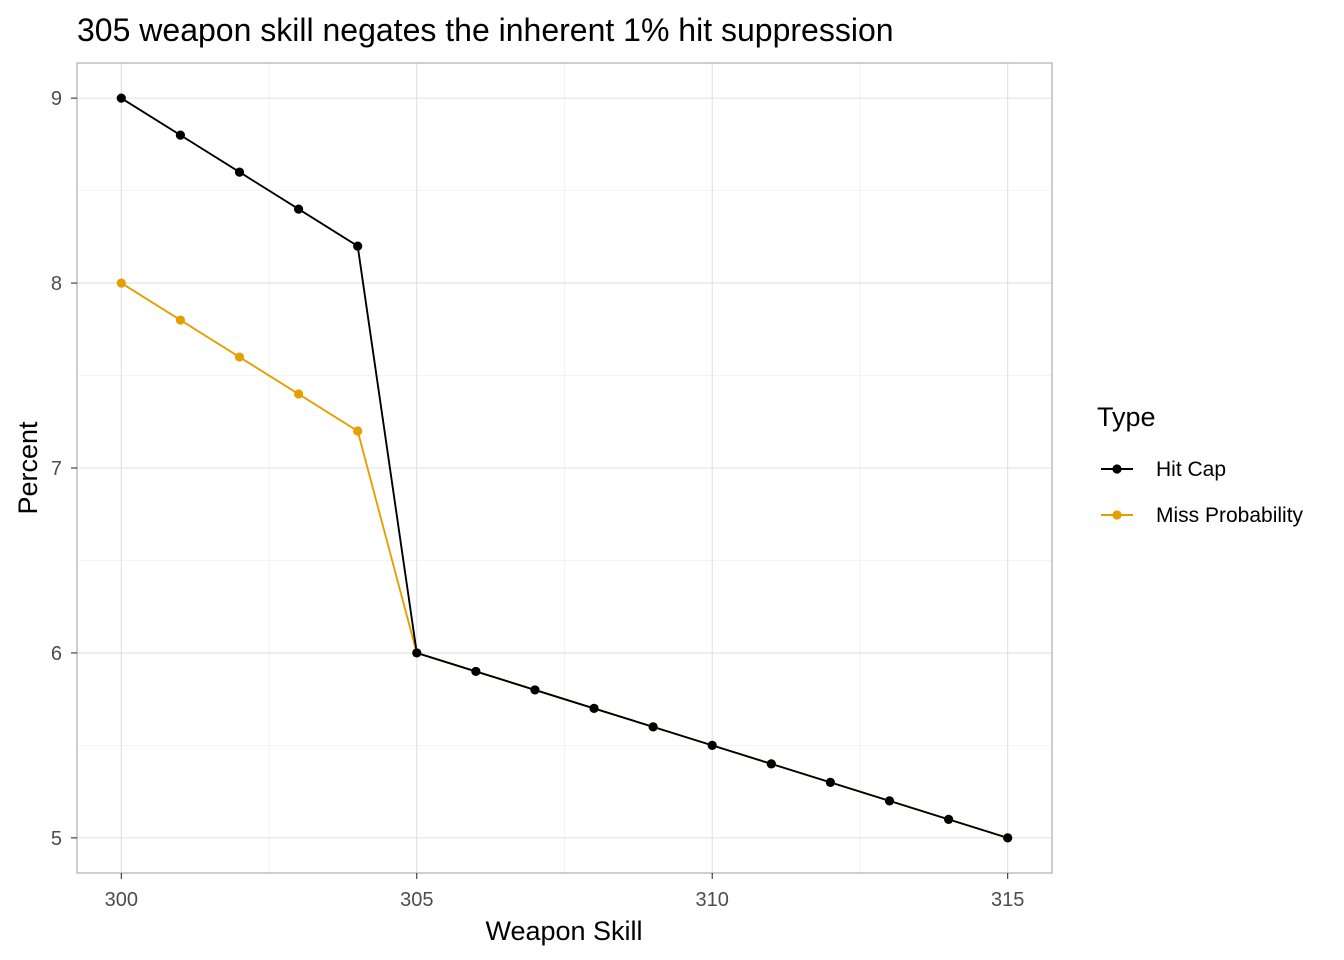  What do you see at coordinates (1117, 469) in the screenshot?
I see `legend-key-point-hit-cap` at bounding box center [1117, 469].